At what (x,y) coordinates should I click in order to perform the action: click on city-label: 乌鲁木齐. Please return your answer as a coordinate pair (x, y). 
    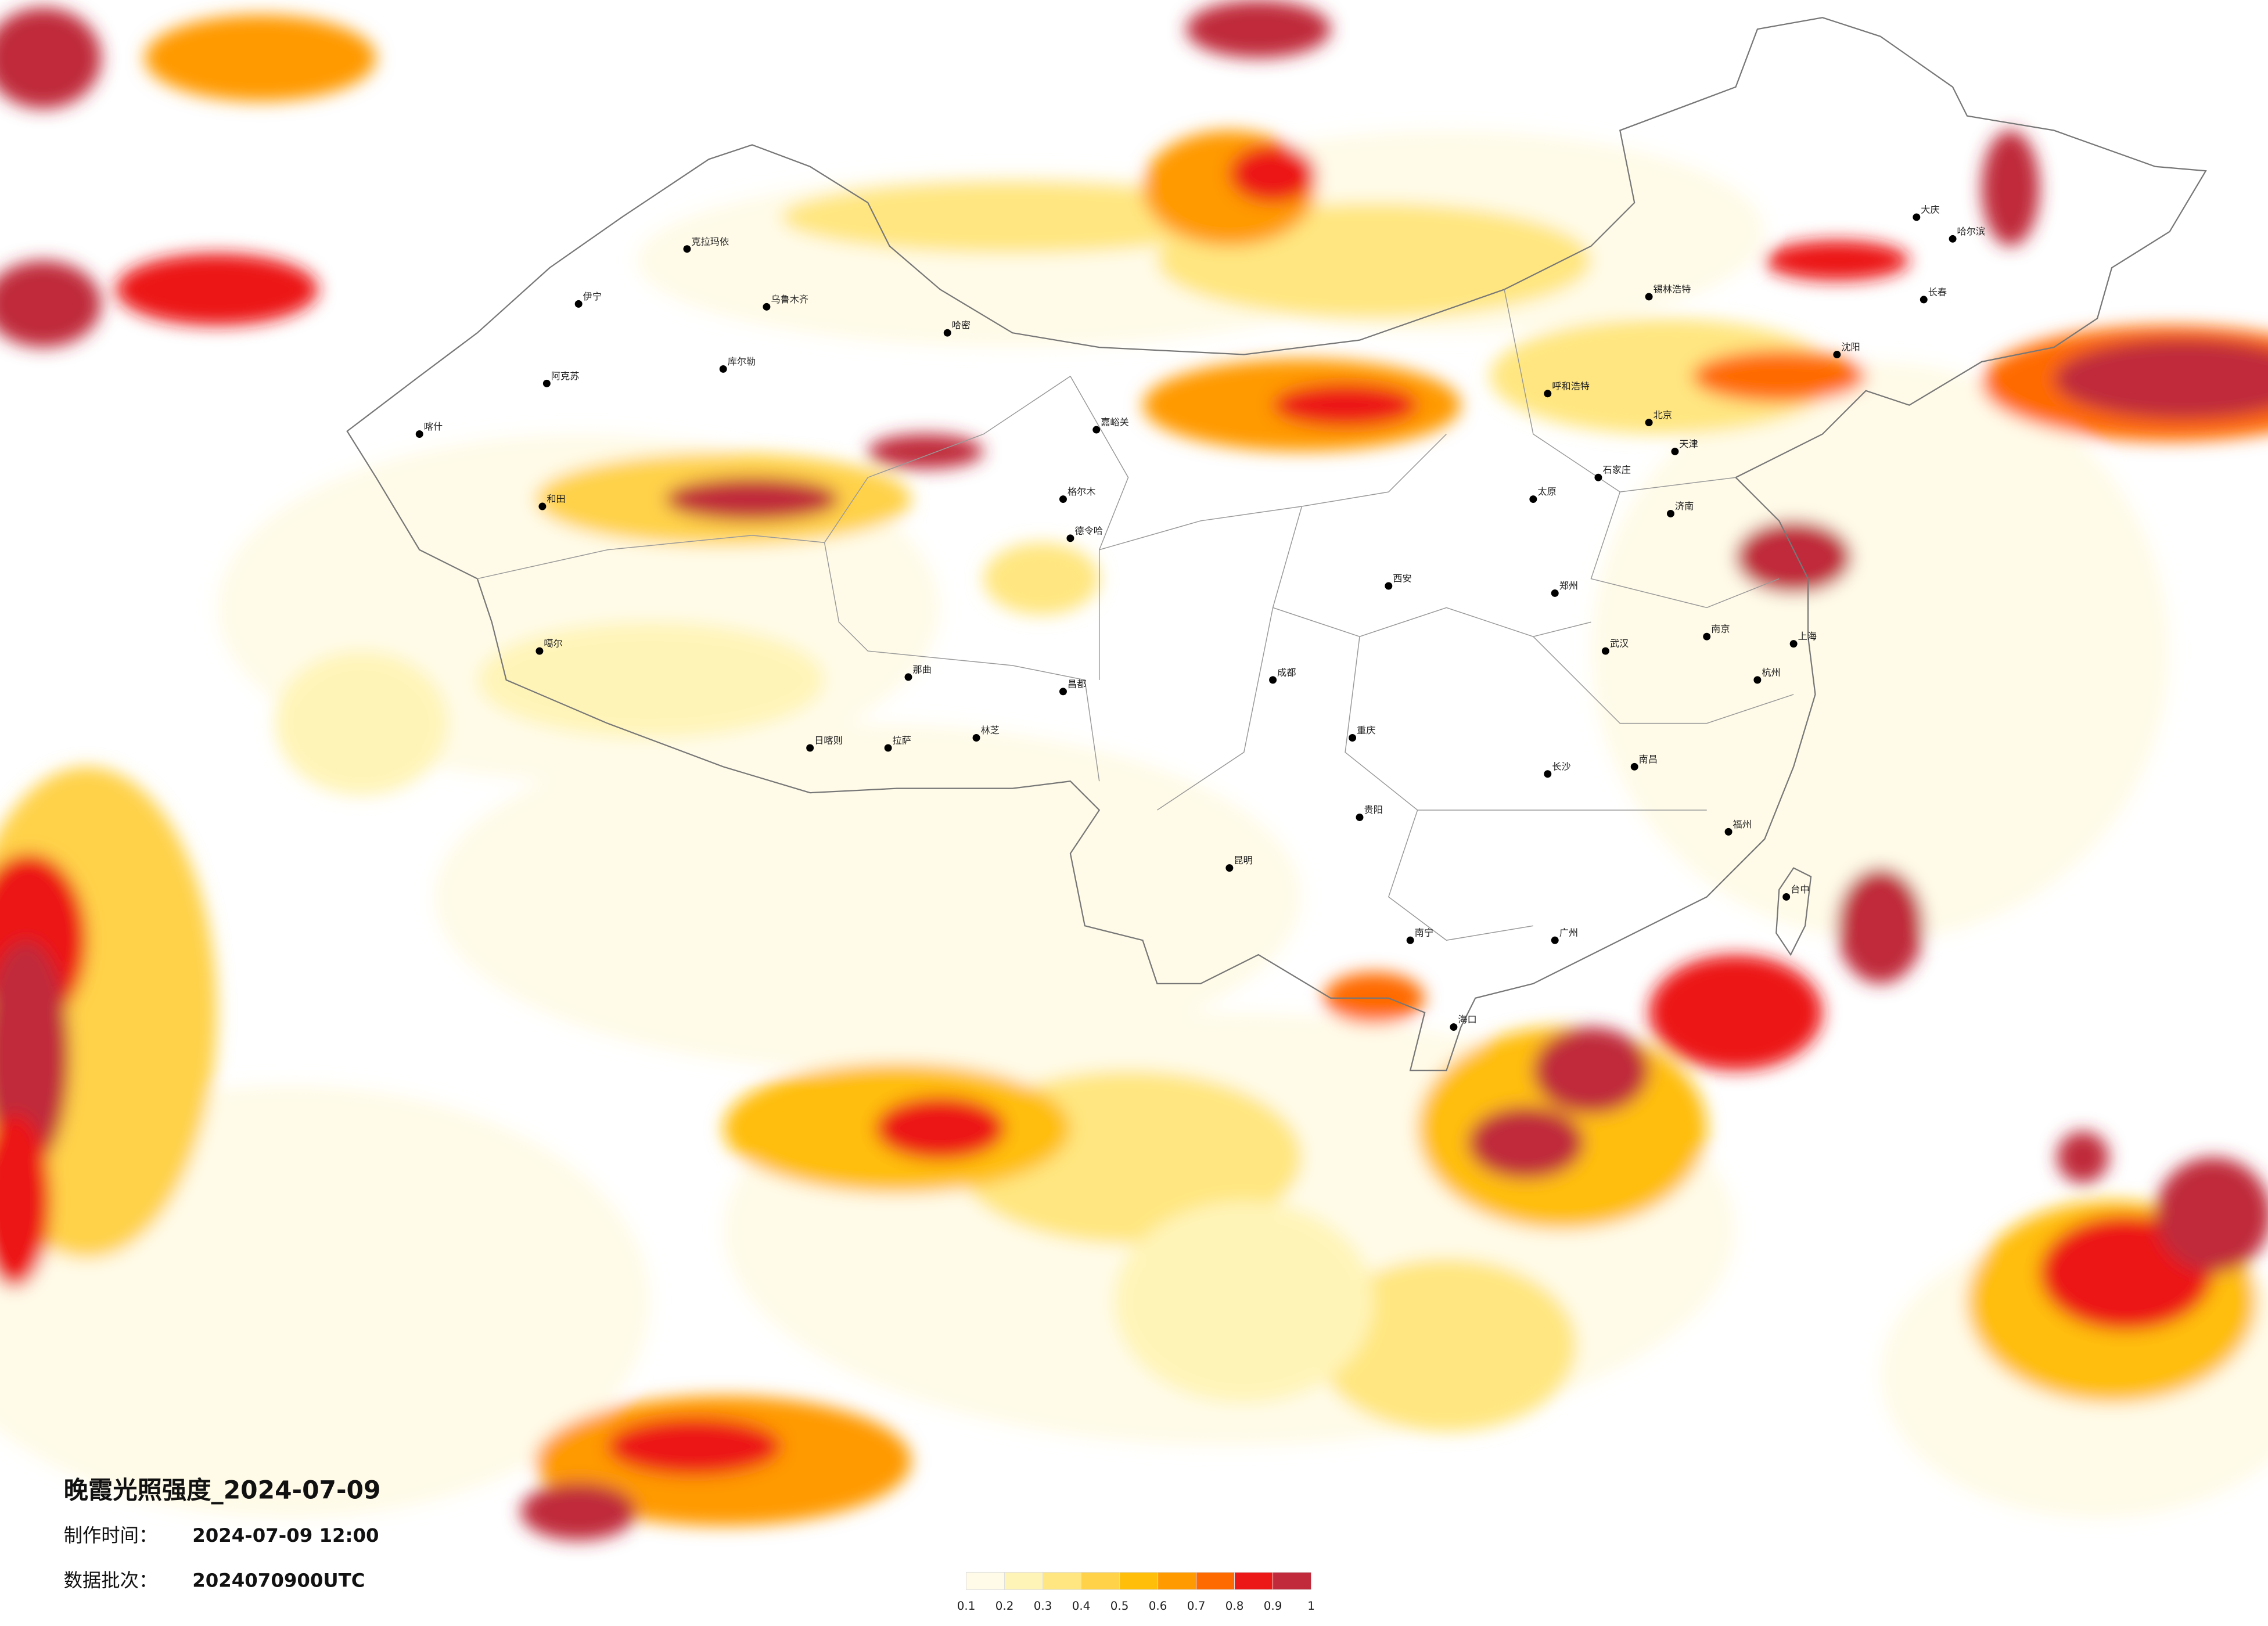
    Looking at the image, I should click on (789, 299).